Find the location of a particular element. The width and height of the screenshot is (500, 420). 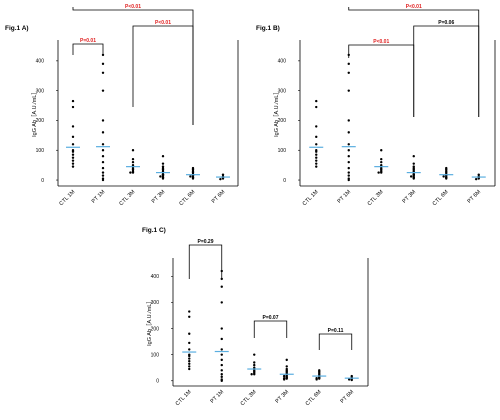

y-tick-label: 0 is located at coordinates (42, 181).